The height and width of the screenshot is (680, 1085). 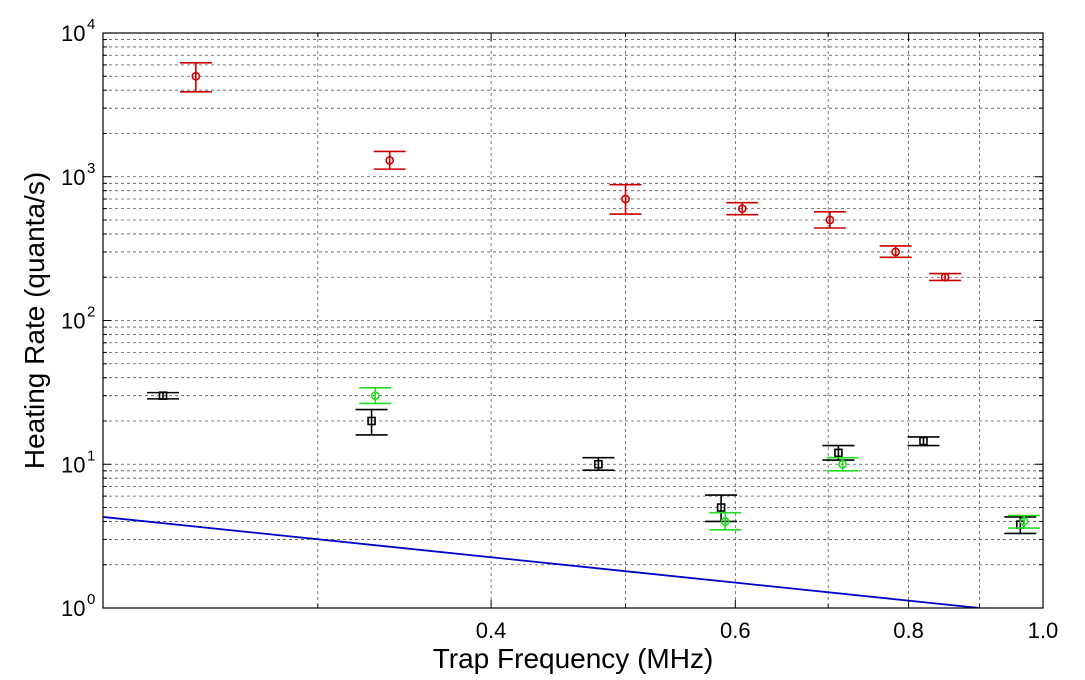 I want to click on x-tick-label: 0.8, so click(x=908, y=630).